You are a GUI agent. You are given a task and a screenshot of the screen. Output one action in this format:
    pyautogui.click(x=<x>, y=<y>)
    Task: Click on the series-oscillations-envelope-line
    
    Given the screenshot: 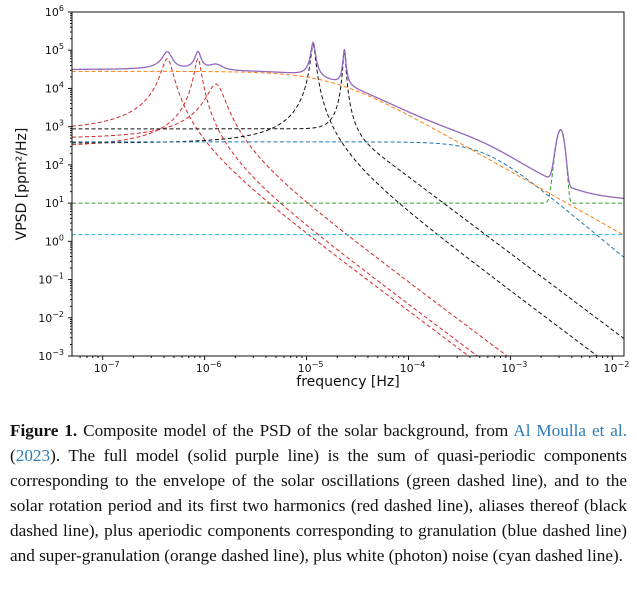 What is the action you would take?
    pyautogui.click(x=348, y=166)
    